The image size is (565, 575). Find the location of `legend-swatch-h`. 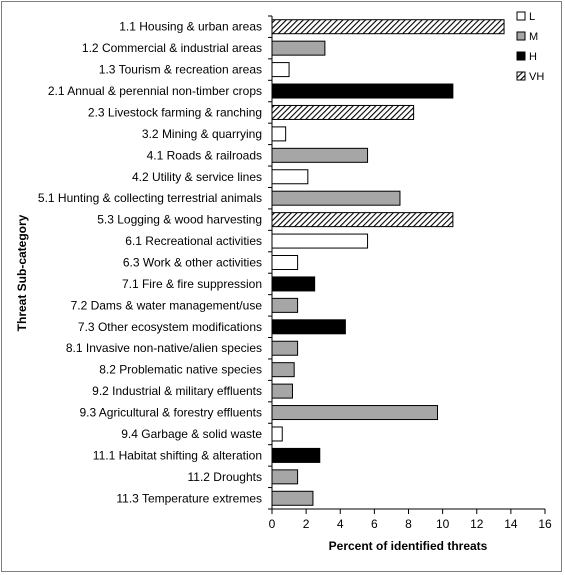

legend-swatch-h is located at coordinates (521, 56).